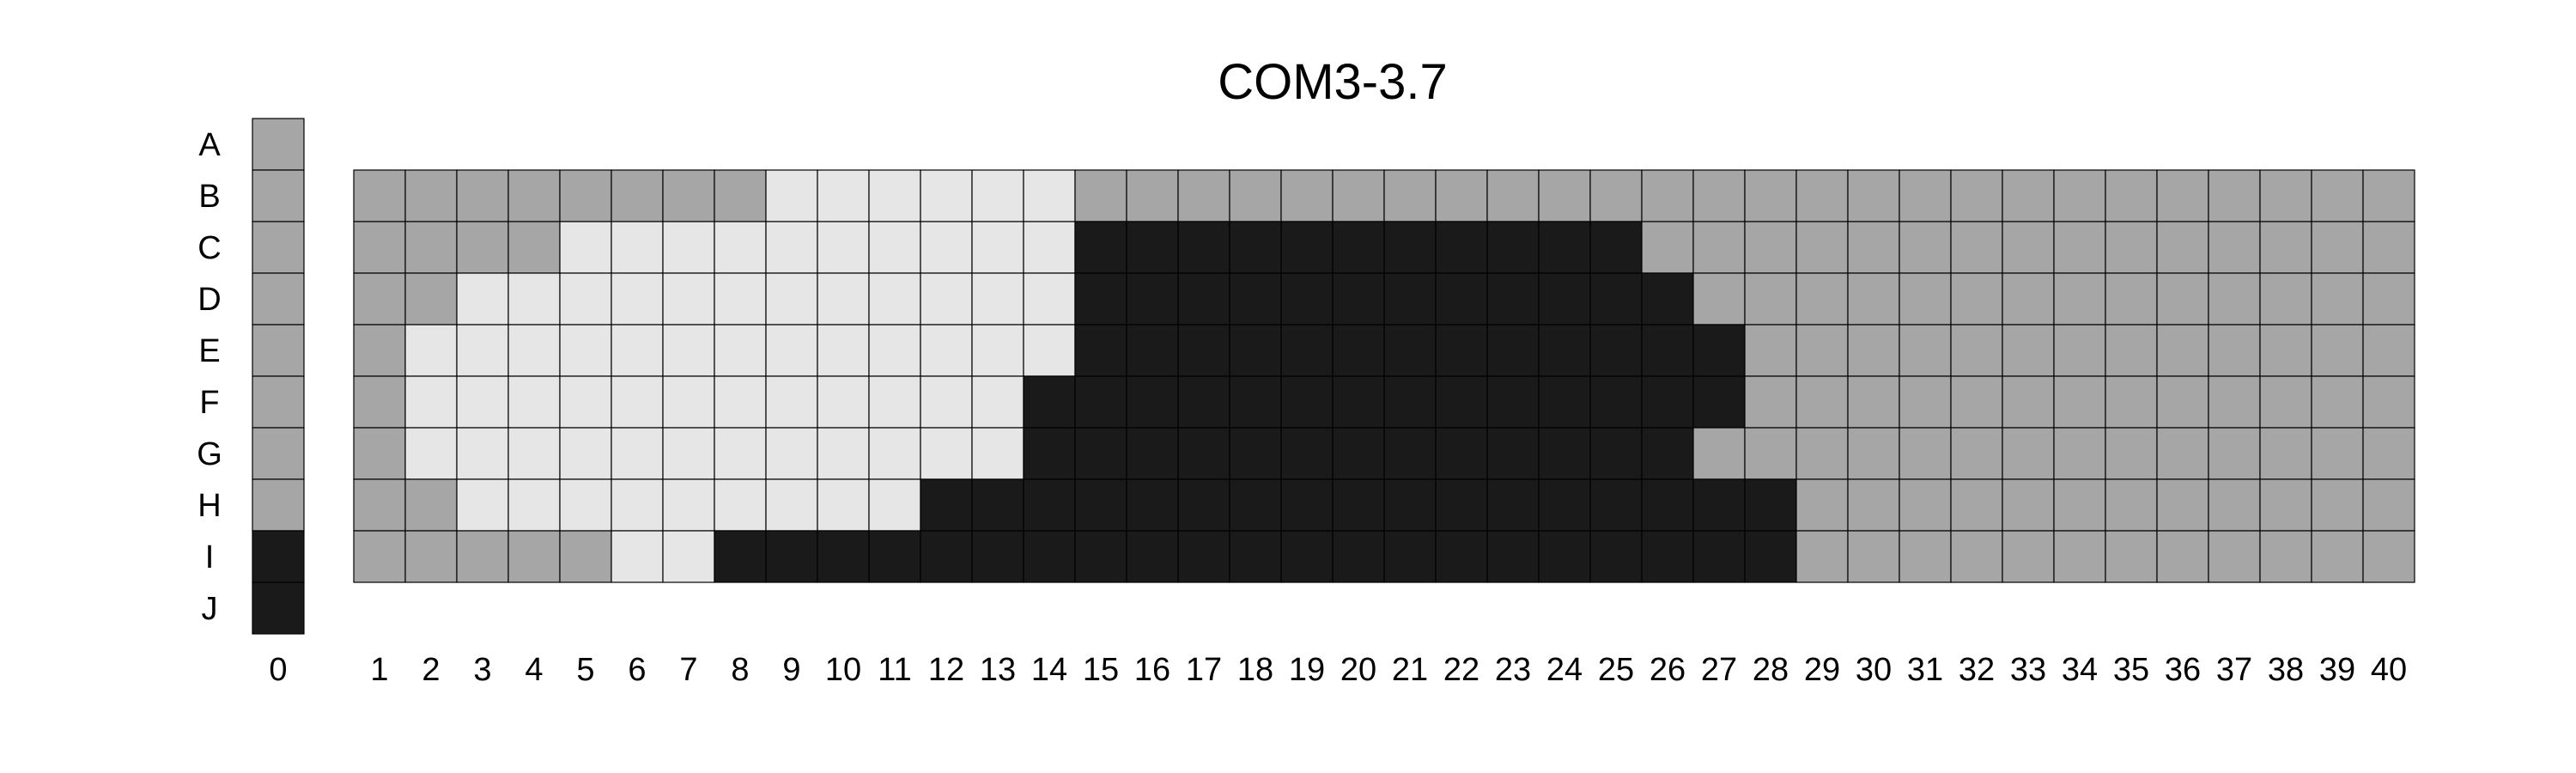 The image size is (2576, 773). I want to click on row-label-G: G, so click(209, 454).